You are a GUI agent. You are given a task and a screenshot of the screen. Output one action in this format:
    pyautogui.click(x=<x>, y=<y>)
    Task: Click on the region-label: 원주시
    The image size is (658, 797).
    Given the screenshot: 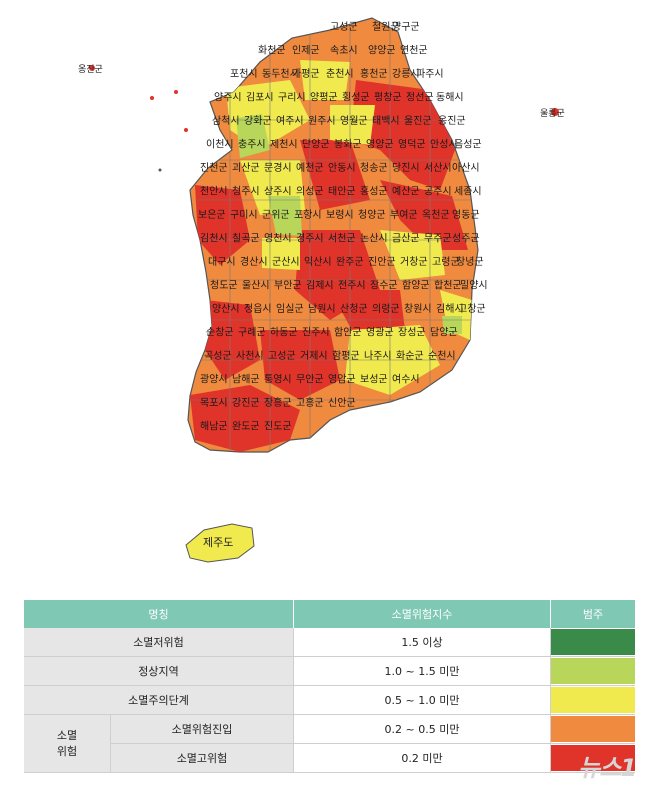 What is the action you would take?
    pyautogui.click(x=322, y=121)
    